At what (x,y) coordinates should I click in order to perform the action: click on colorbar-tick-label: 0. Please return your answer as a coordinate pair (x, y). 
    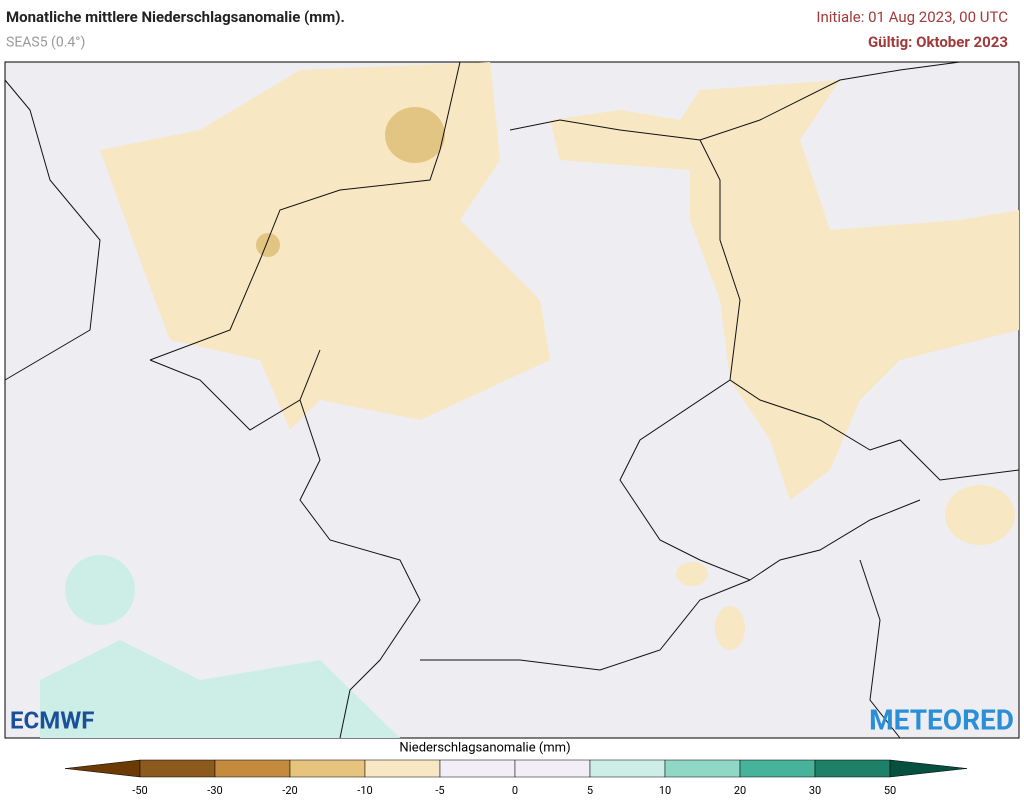
    Looking at the image, I should click on (515, 790).